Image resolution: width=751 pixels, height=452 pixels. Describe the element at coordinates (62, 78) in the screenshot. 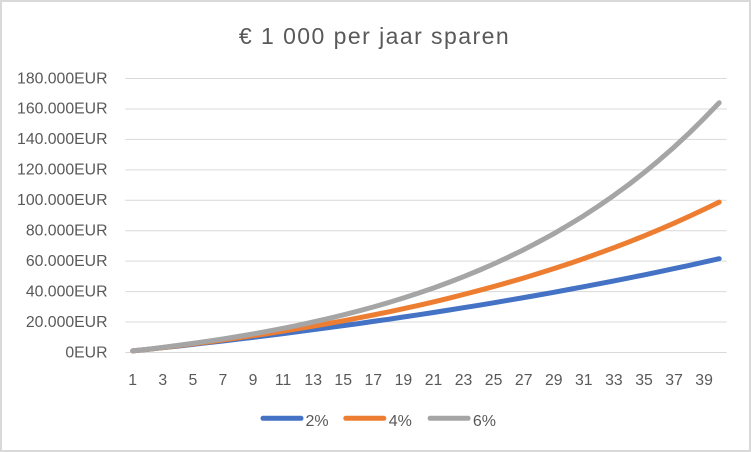

I see `svg-text: 180.000EUR` at that location.